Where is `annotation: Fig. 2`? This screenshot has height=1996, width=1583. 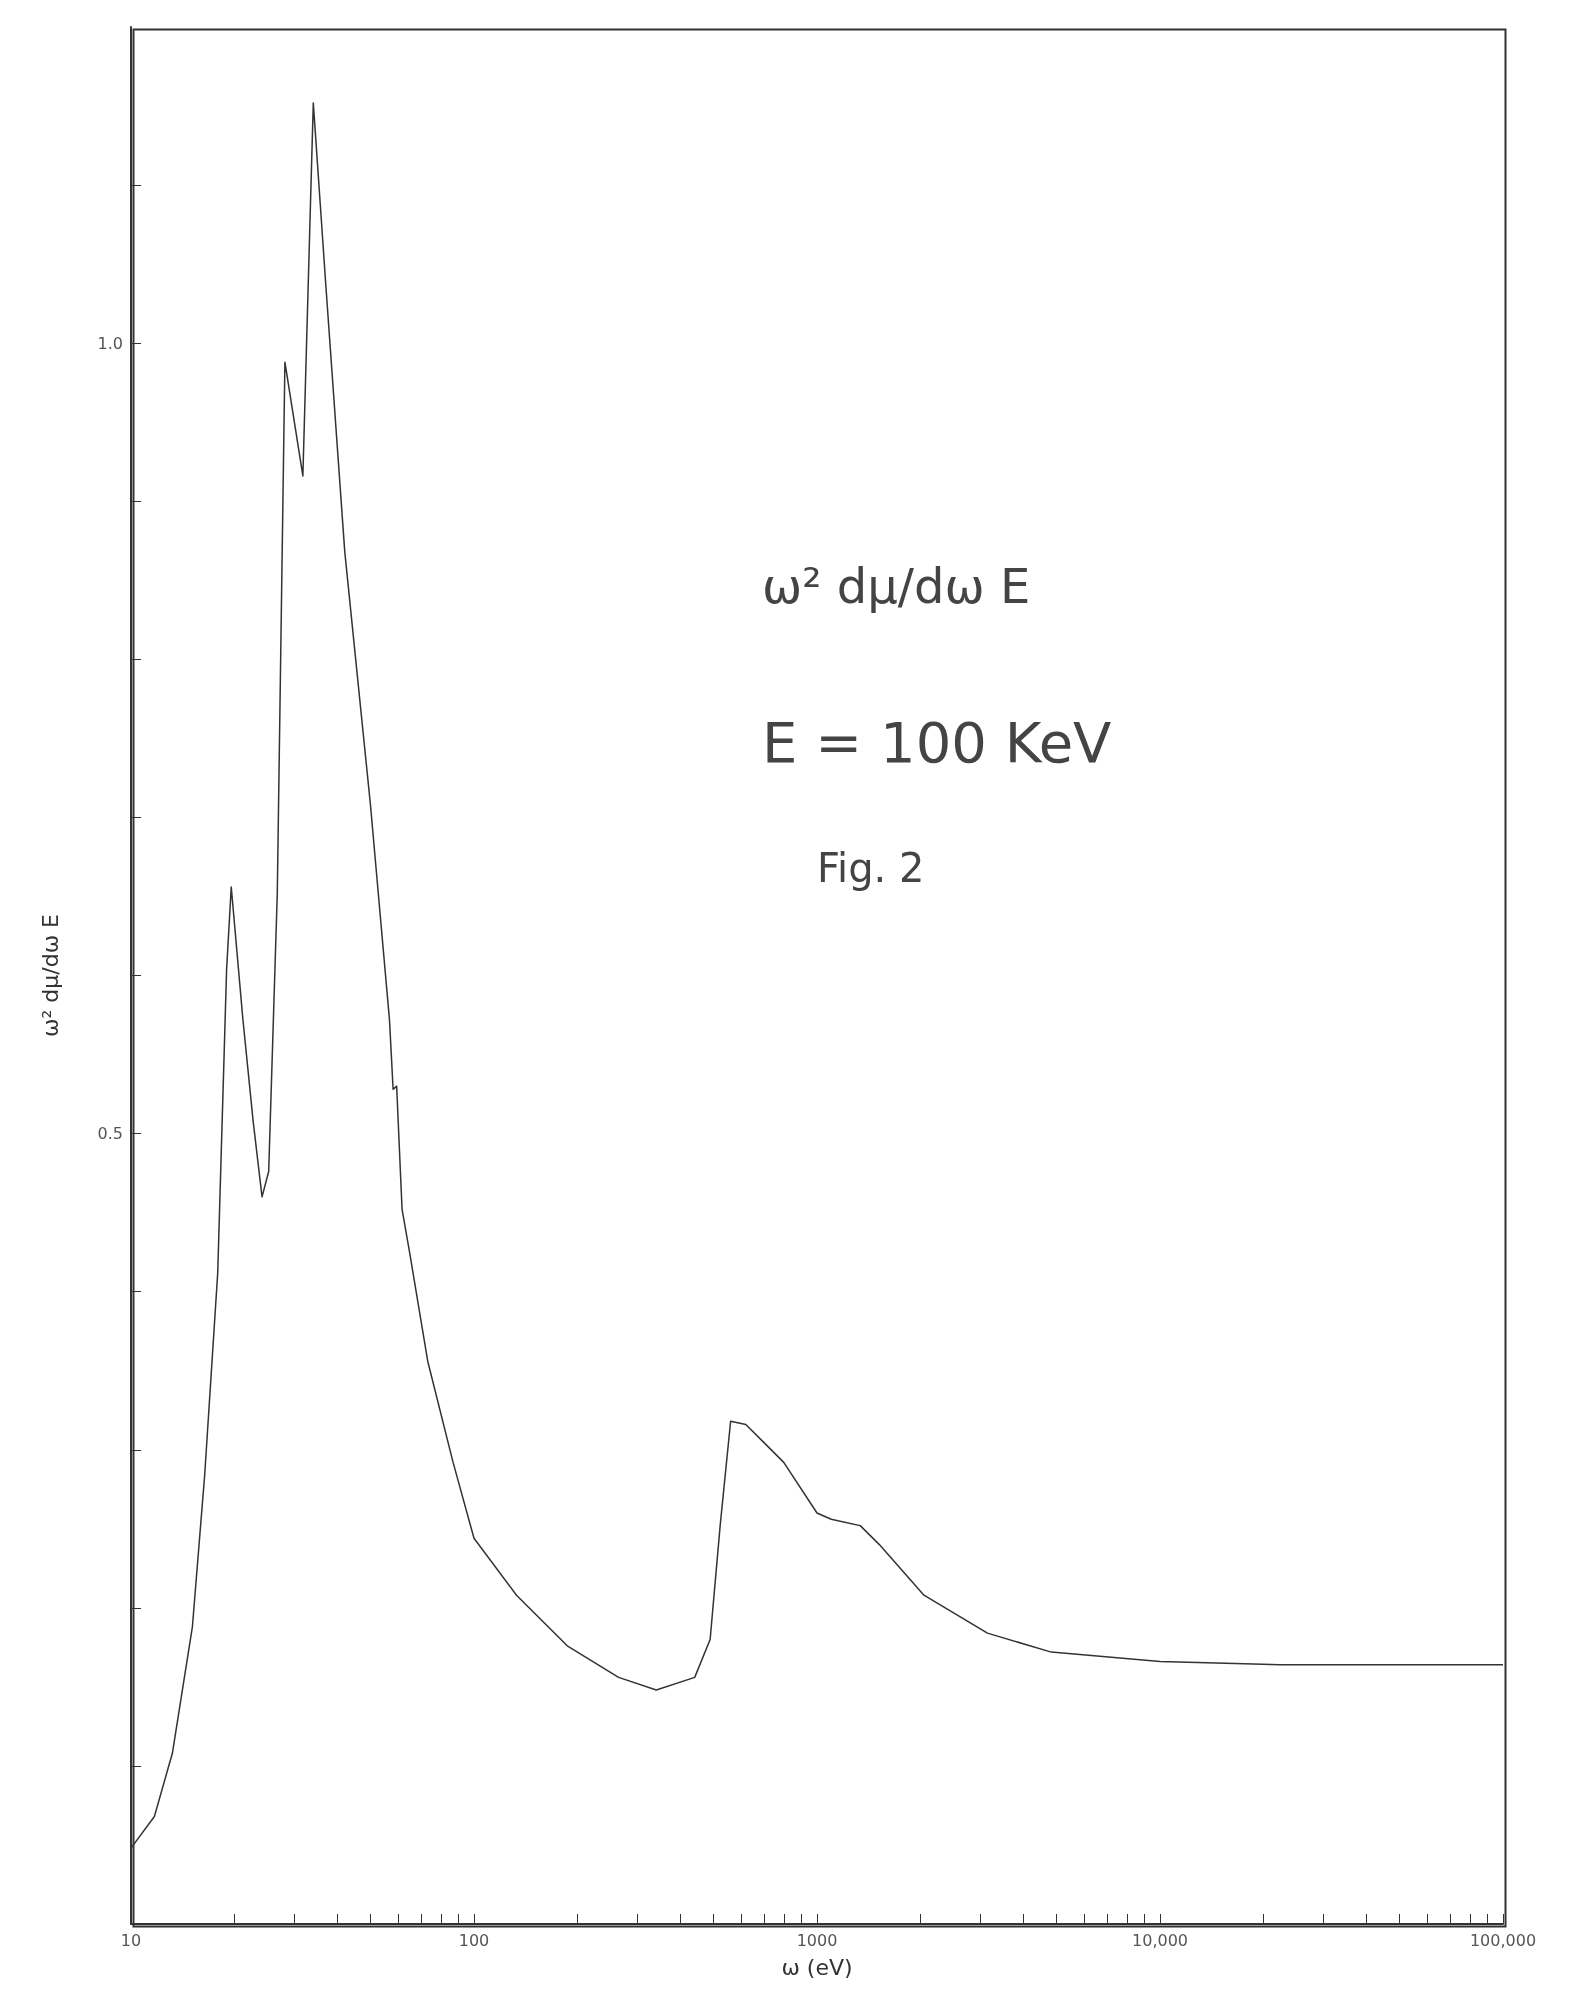 annotation: Fig. 2 is located at coordinates (871, 867).